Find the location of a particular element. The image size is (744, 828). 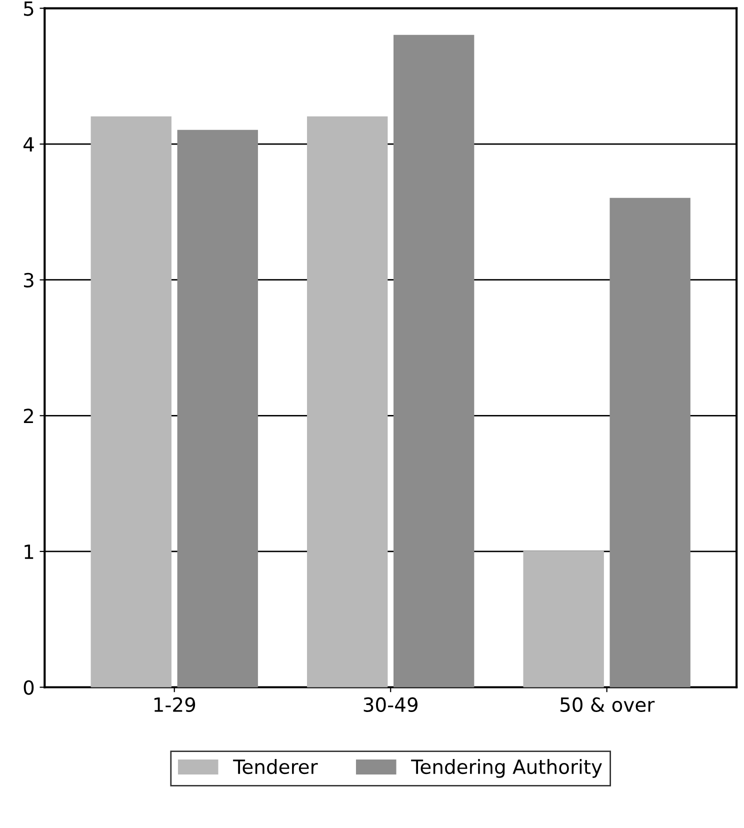

y-tick-label: 2 is located at coordinates (28, 416).